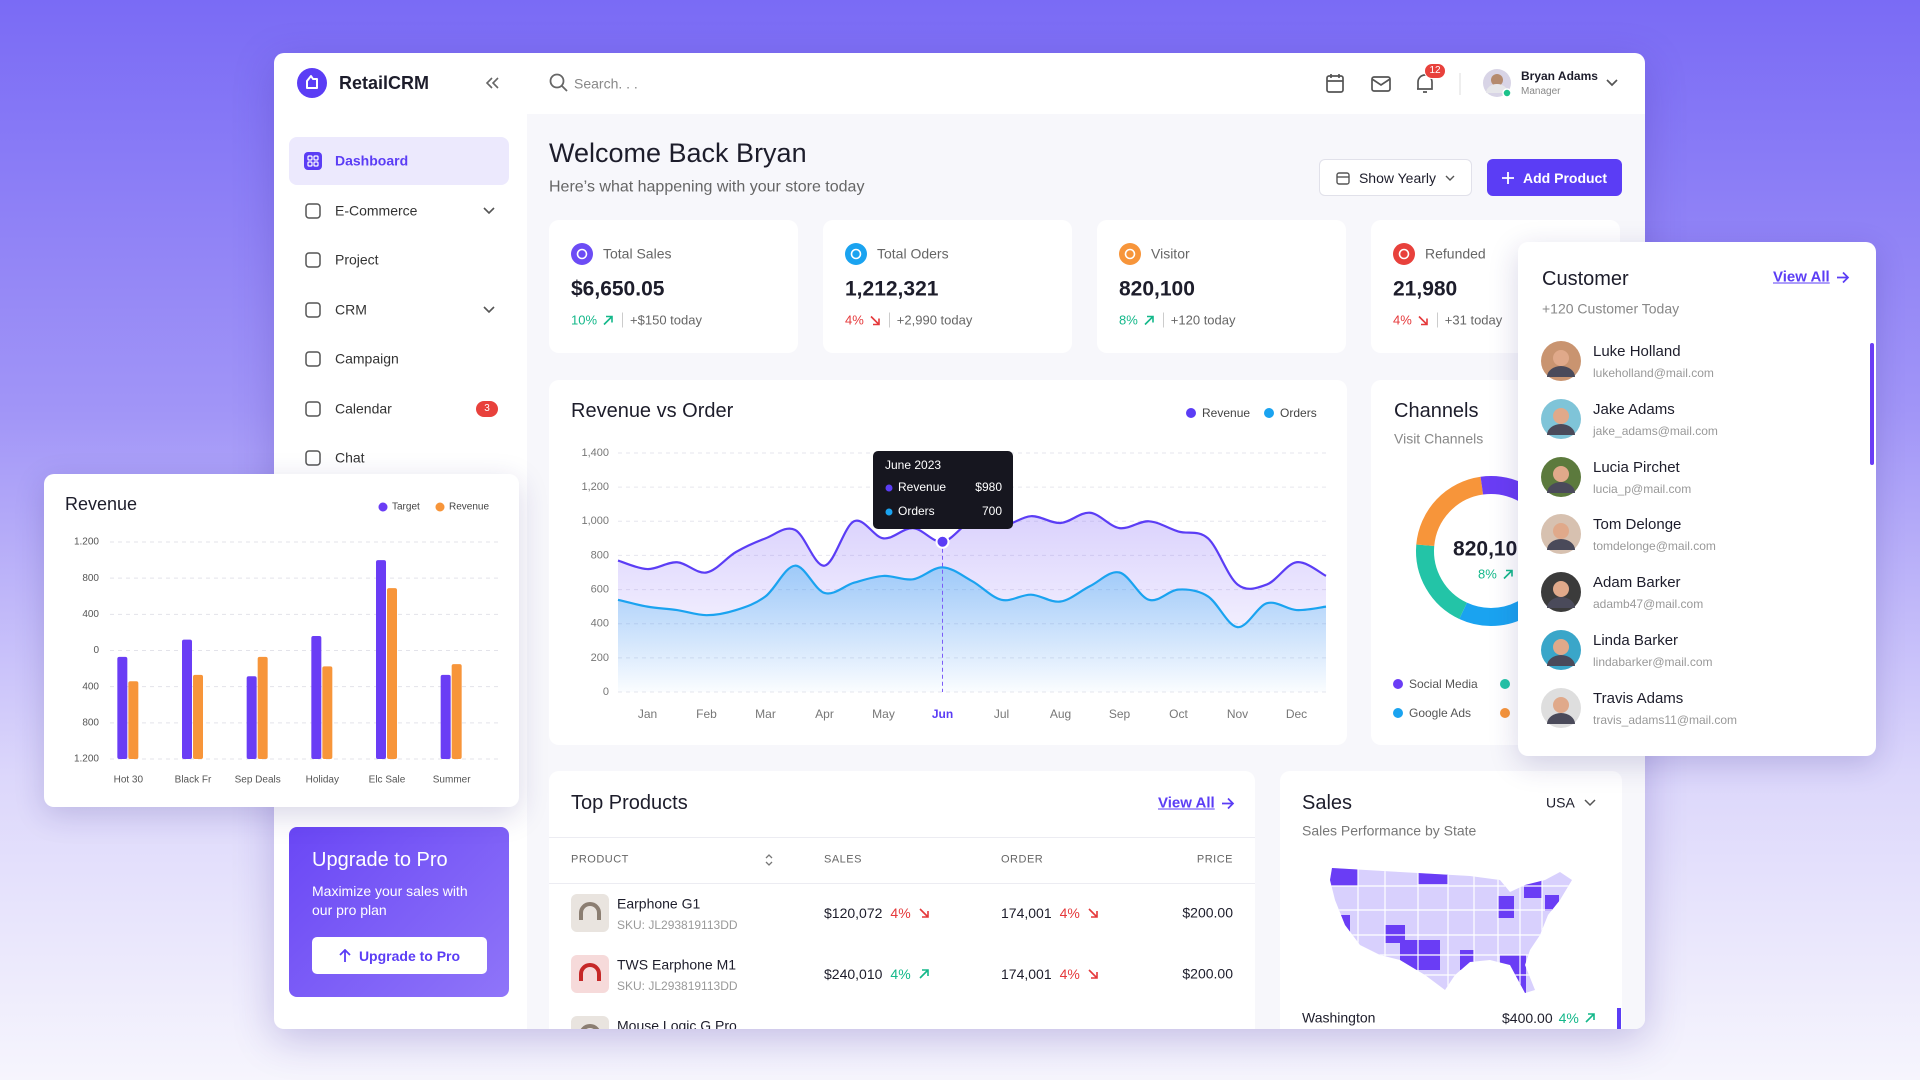  Describe the element at coordinates (1026, 974) in the screenshot. I see `order-value: 174,001` at that location.